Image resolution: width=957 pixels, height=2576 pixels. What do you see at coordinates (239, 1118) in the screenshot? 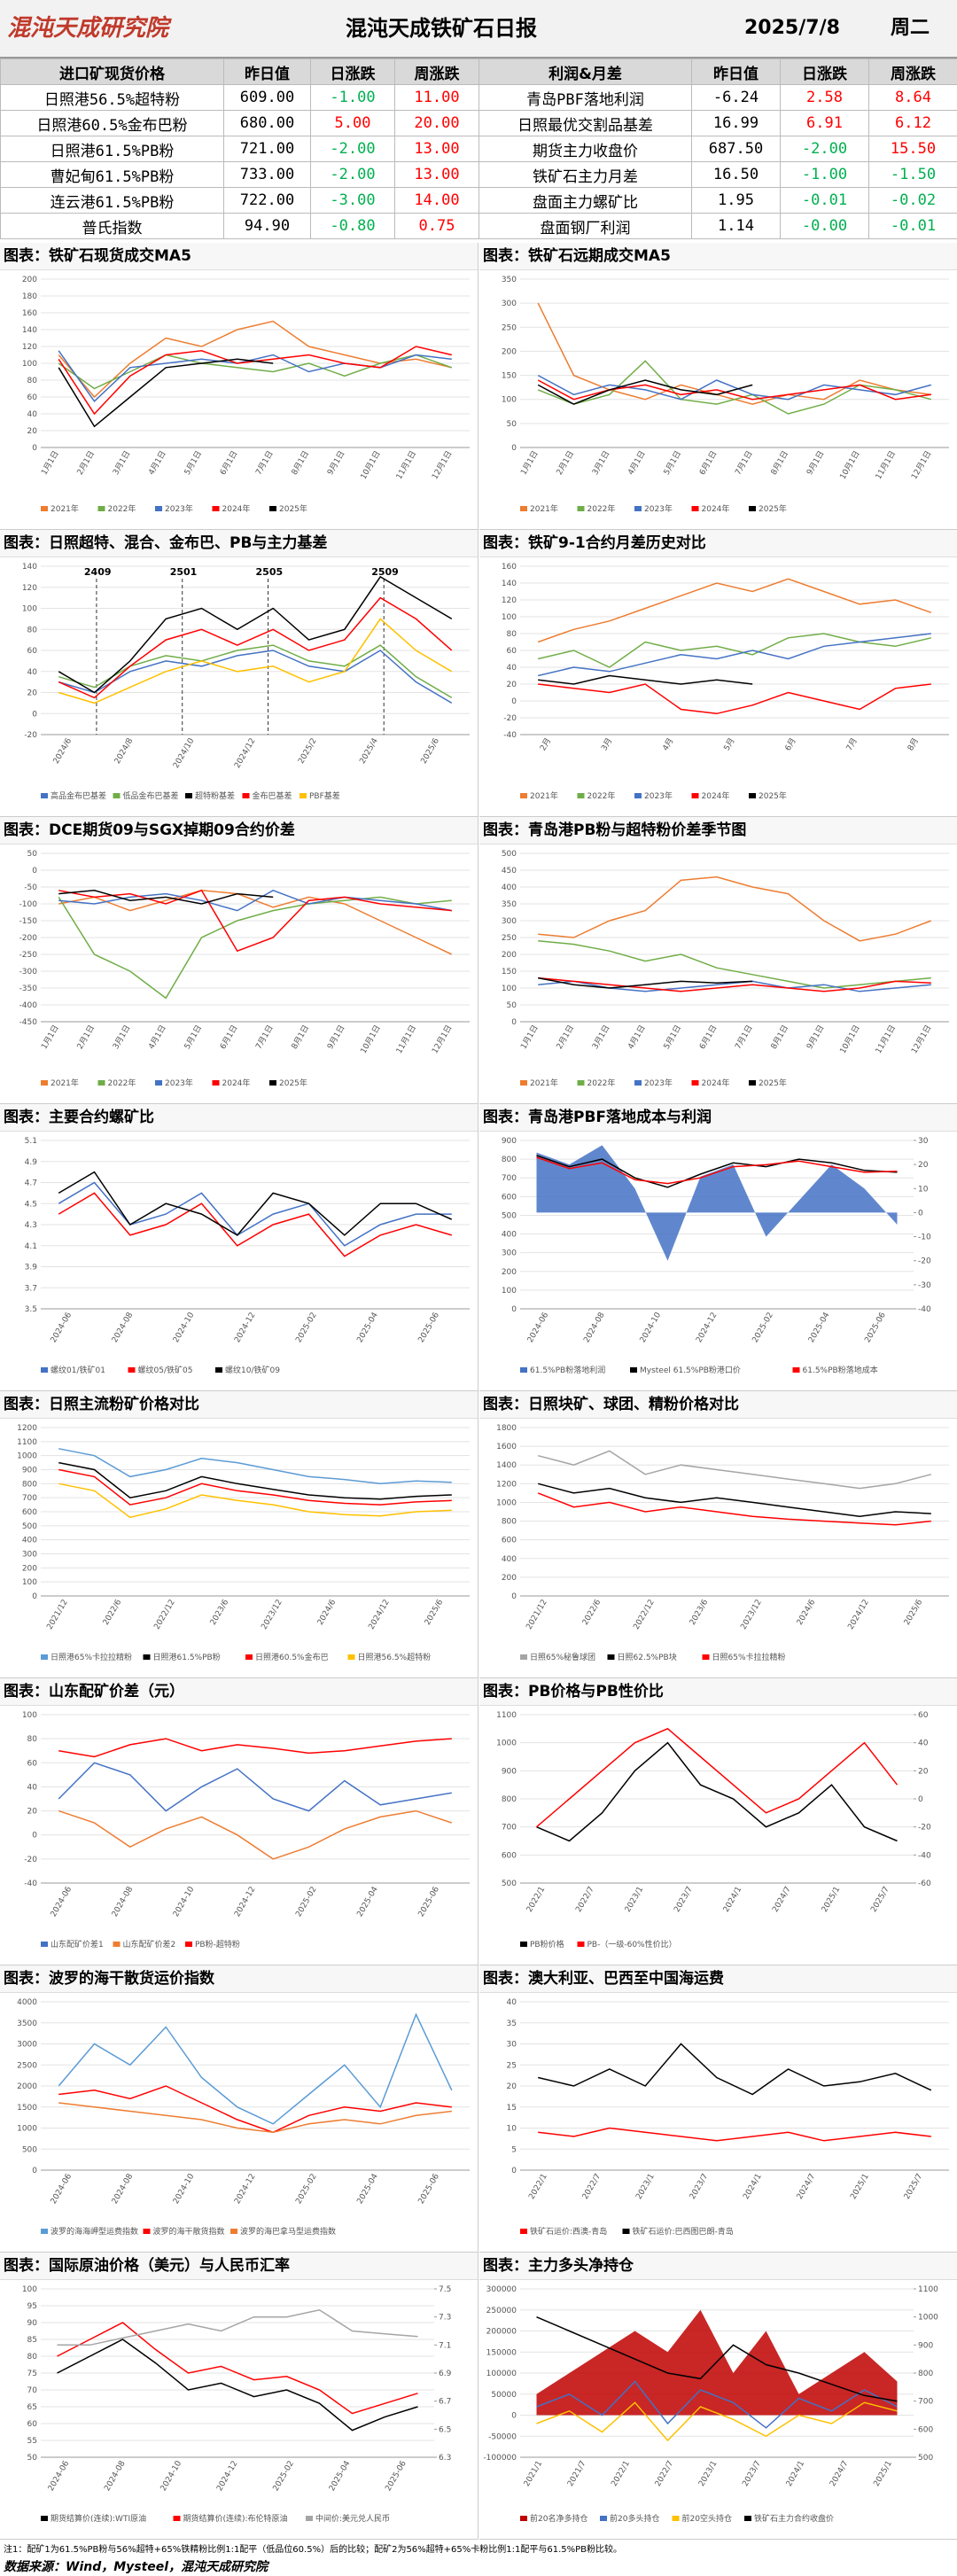
I see `chart-title: 图表：主要合约螺矿比` at bounding box center [239, 1118].